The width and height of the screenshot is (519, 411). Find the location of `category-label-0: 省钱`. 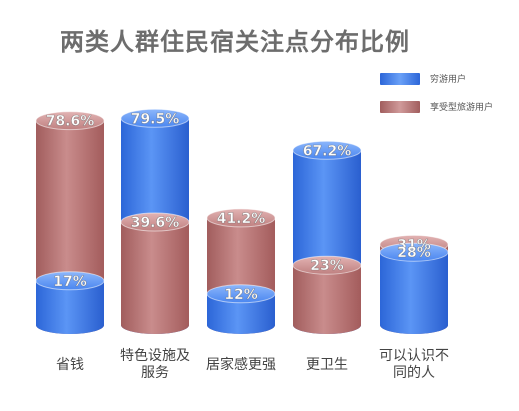

category-label-0: 省钱 is located at coordinates (70, 365).